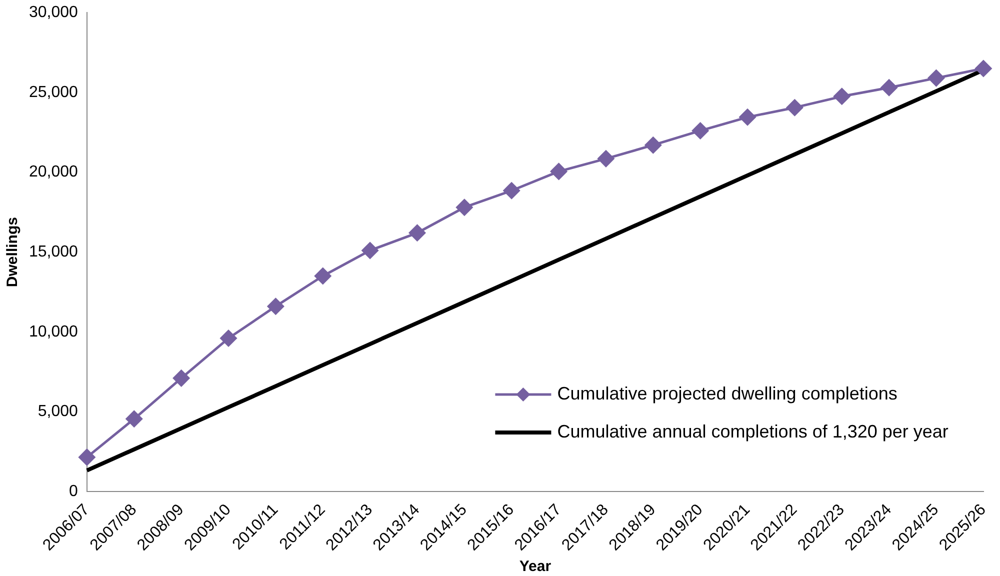 This screenshot has height=576, width=1000. Describe the element at coordinates (727, 393) in the screenshot. I see `legend-label: Cumulative projected dwelling completions` at that location.